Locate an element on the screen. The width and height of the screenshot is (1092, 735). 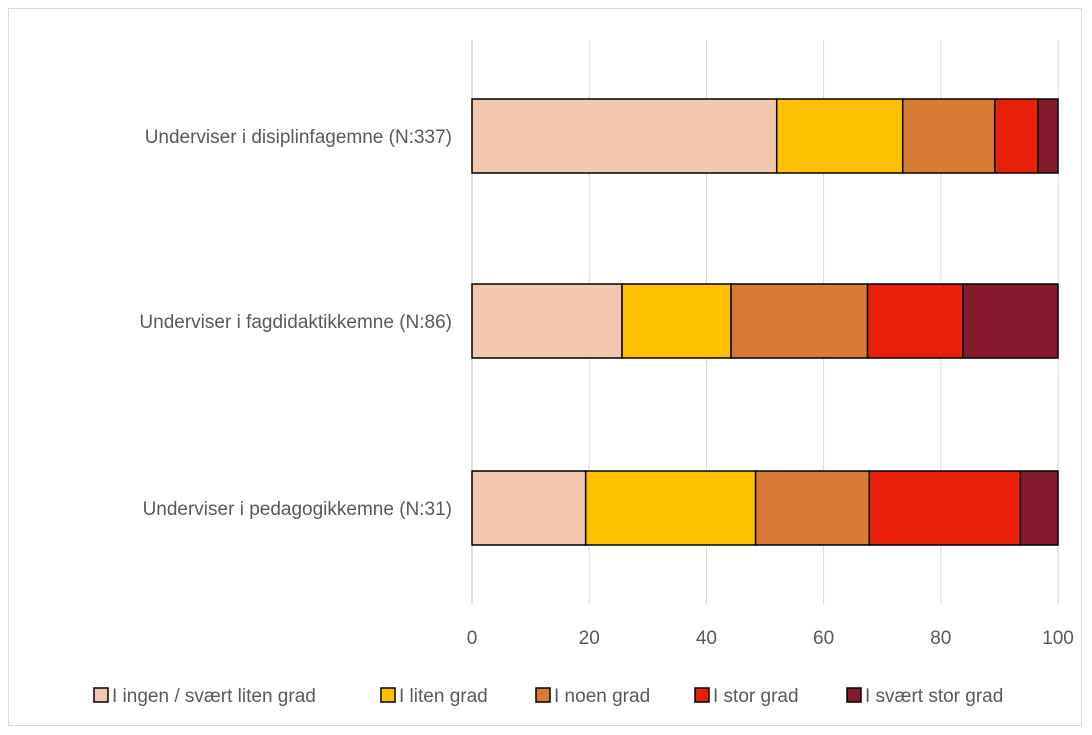
category-label: Underviser i pedagogikkemne (N:31) is located at coordinates (297, 509).